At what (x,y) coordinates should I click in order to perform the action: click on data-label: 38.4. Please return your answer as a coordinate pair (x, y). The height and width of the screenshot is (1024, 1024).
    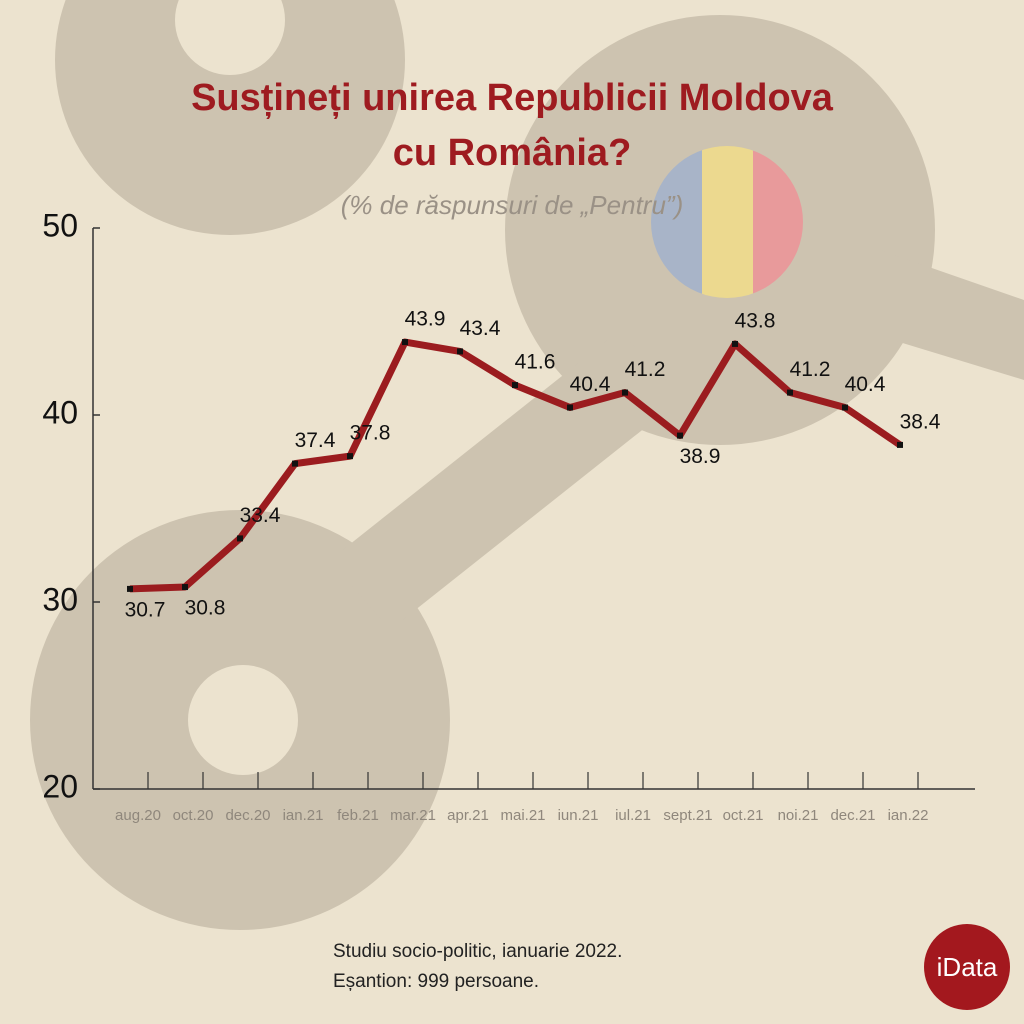
    Looking at the image, I should click on (920, 421).